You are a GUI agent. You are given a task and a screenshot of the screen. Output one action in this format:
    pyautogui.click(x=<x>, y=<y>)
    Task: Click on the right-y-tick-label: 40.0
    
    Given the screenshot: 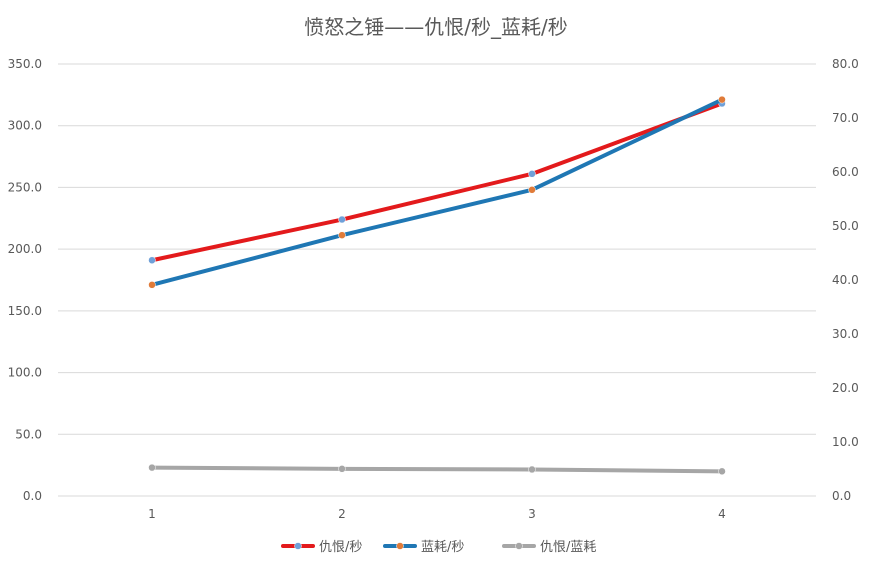 What is the action you would take?
    pyautogui.click(x=845, y=280)
    